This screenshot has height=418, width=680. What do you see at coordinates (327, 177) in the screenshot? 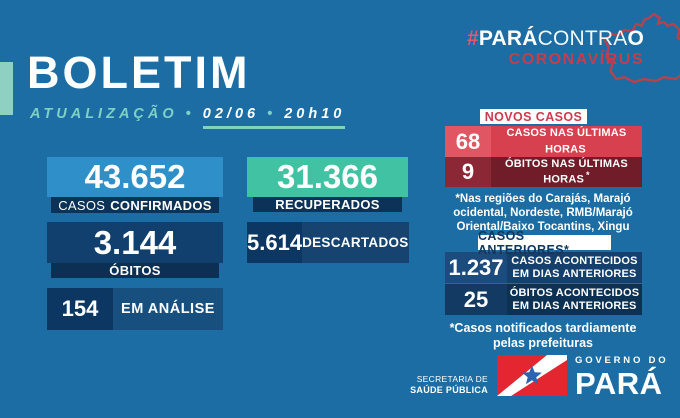
I see `stat-recovered-value: 31.366` at bounding box center [327, 177].